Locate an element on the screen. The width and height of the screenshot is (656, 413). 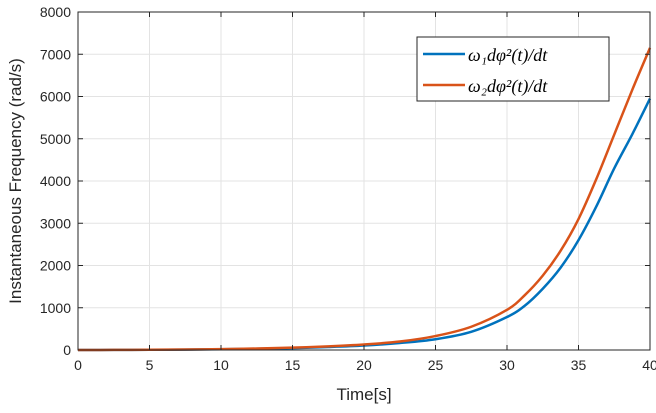
y-tick-label-0: 0 is located at coordinates (67, 350).